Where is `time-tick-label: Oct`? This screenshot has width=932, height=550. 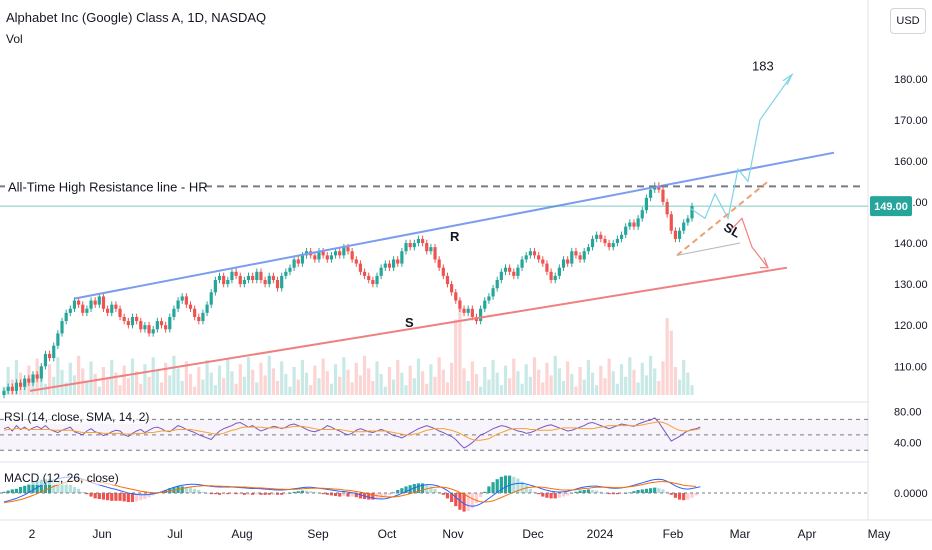 time-tick-label: Oct is located at coordinates (387, 534).